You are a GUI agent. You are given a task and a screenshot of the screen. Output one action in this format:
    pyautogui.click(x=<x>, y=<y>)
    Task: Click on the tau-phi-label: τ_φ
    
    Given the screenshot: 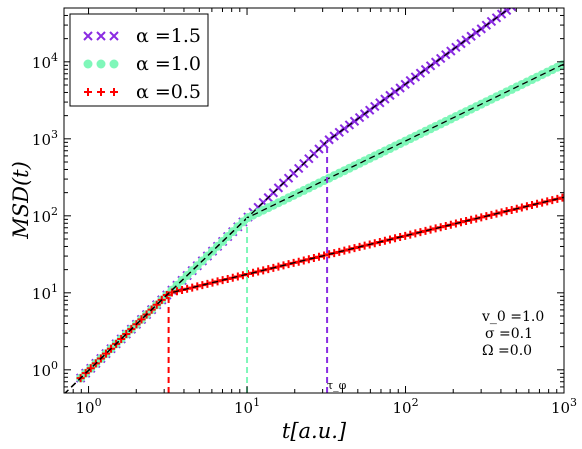 What is the action you would take?
    pyautogui.click(x=337, y=385)
    